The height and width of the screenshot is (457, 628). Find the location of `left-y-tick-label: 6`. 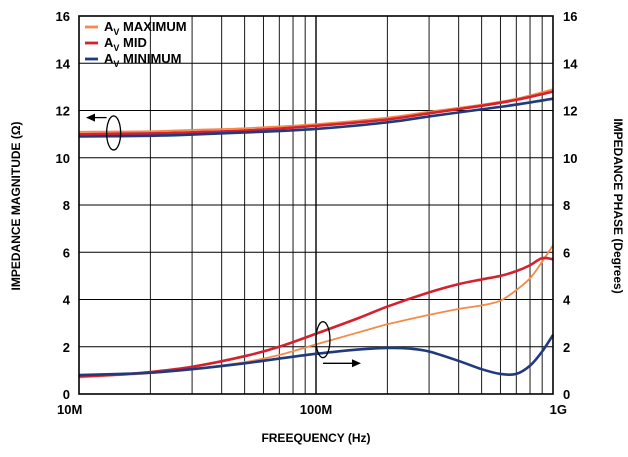

left-y-tick-label: 6 is located at coordinates (66, 252).